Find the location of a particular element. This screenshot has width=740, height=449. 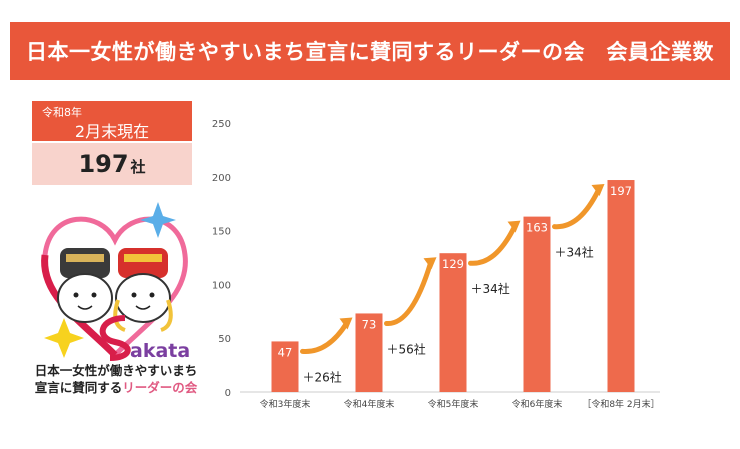

x-tick-label: 令和3年度末 is located at coordinates (285, 404).